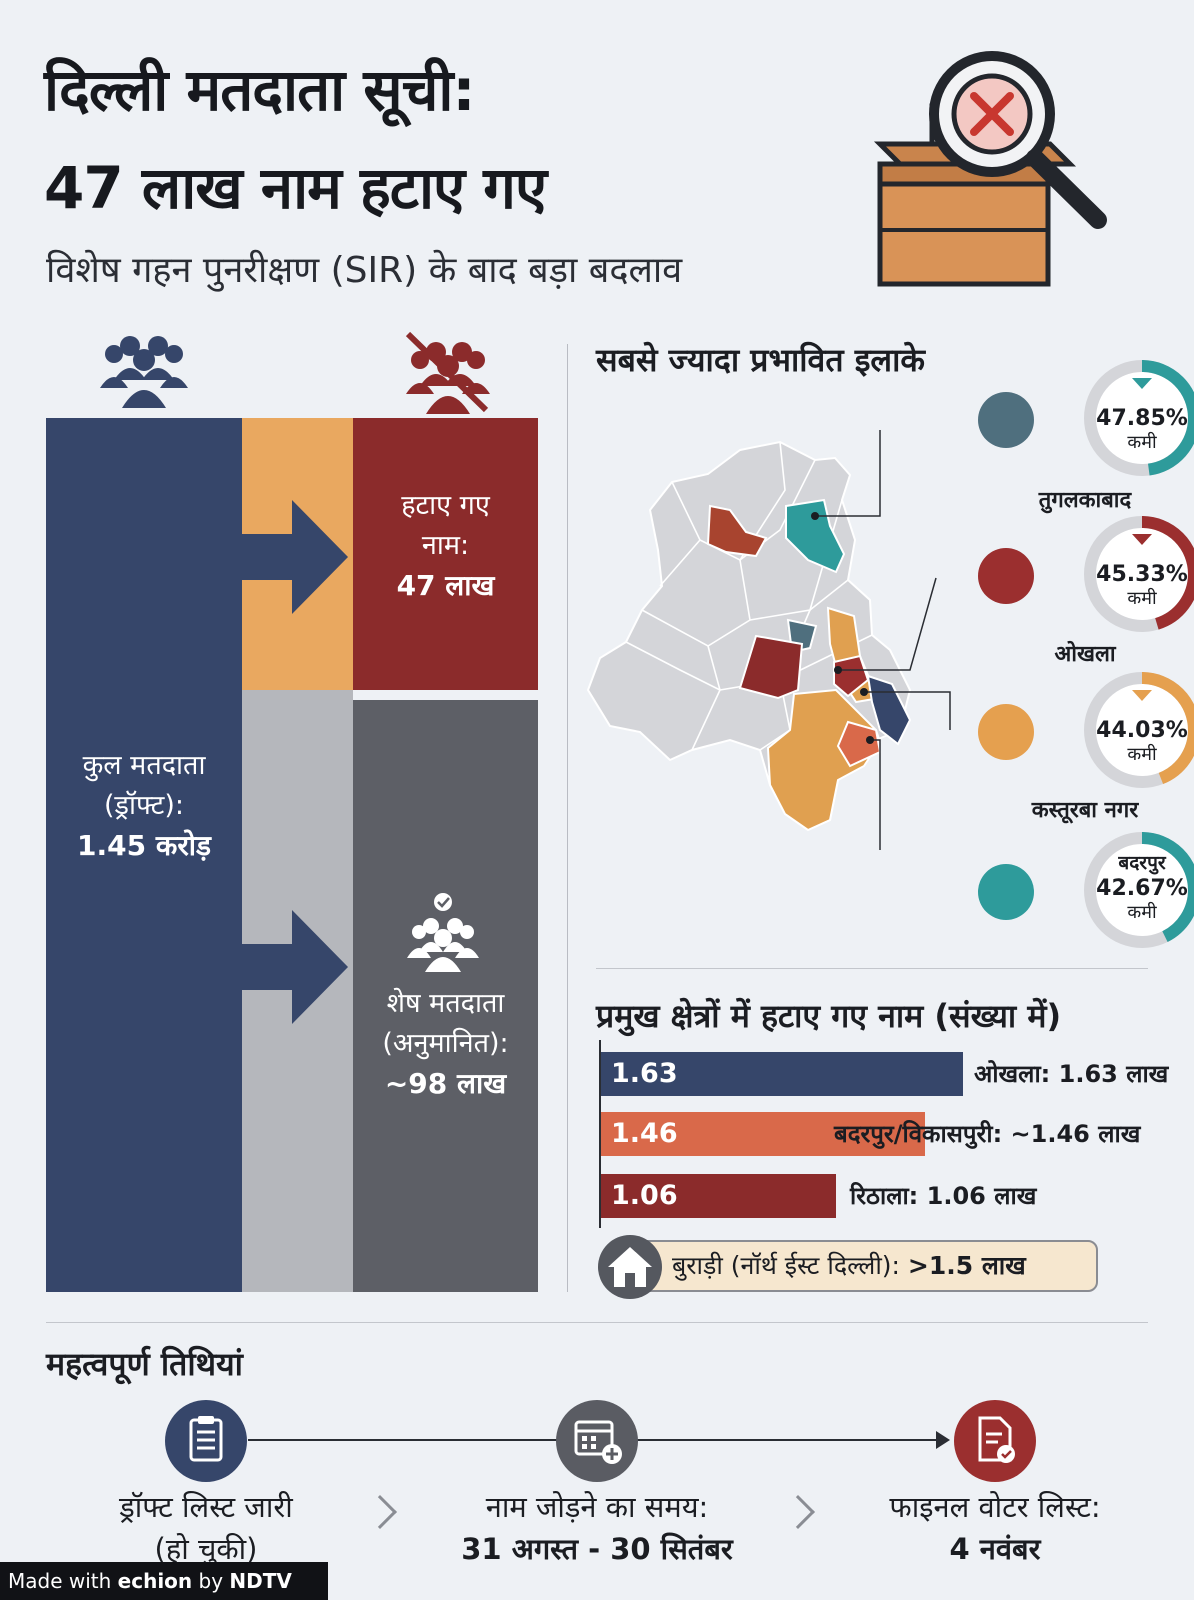 Image resolution: width=1194 pixels, height=1600 pixels. What do you see at coordinates (445, 1003) in the screenshot?
I see `remaining-label-1: शेष मतदाता` at bounding box center [445, 1003].